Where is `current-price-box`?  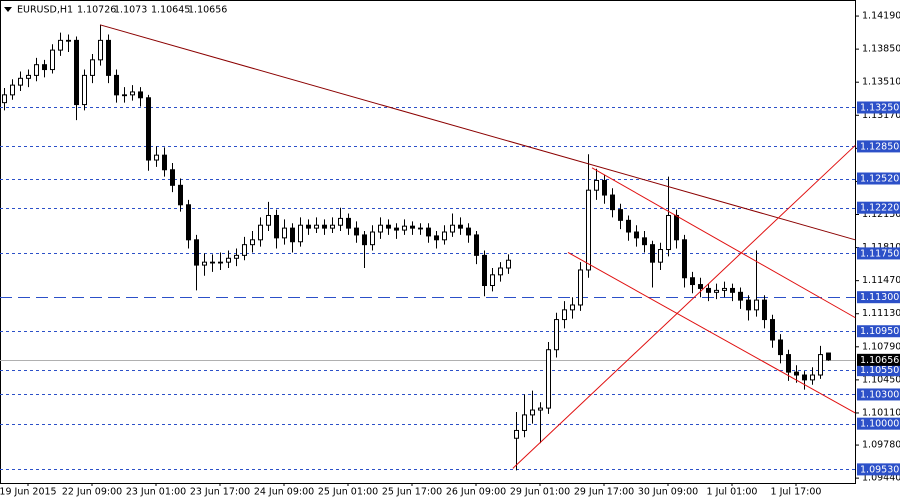 current-price-box is located at coordinates (878, 359).